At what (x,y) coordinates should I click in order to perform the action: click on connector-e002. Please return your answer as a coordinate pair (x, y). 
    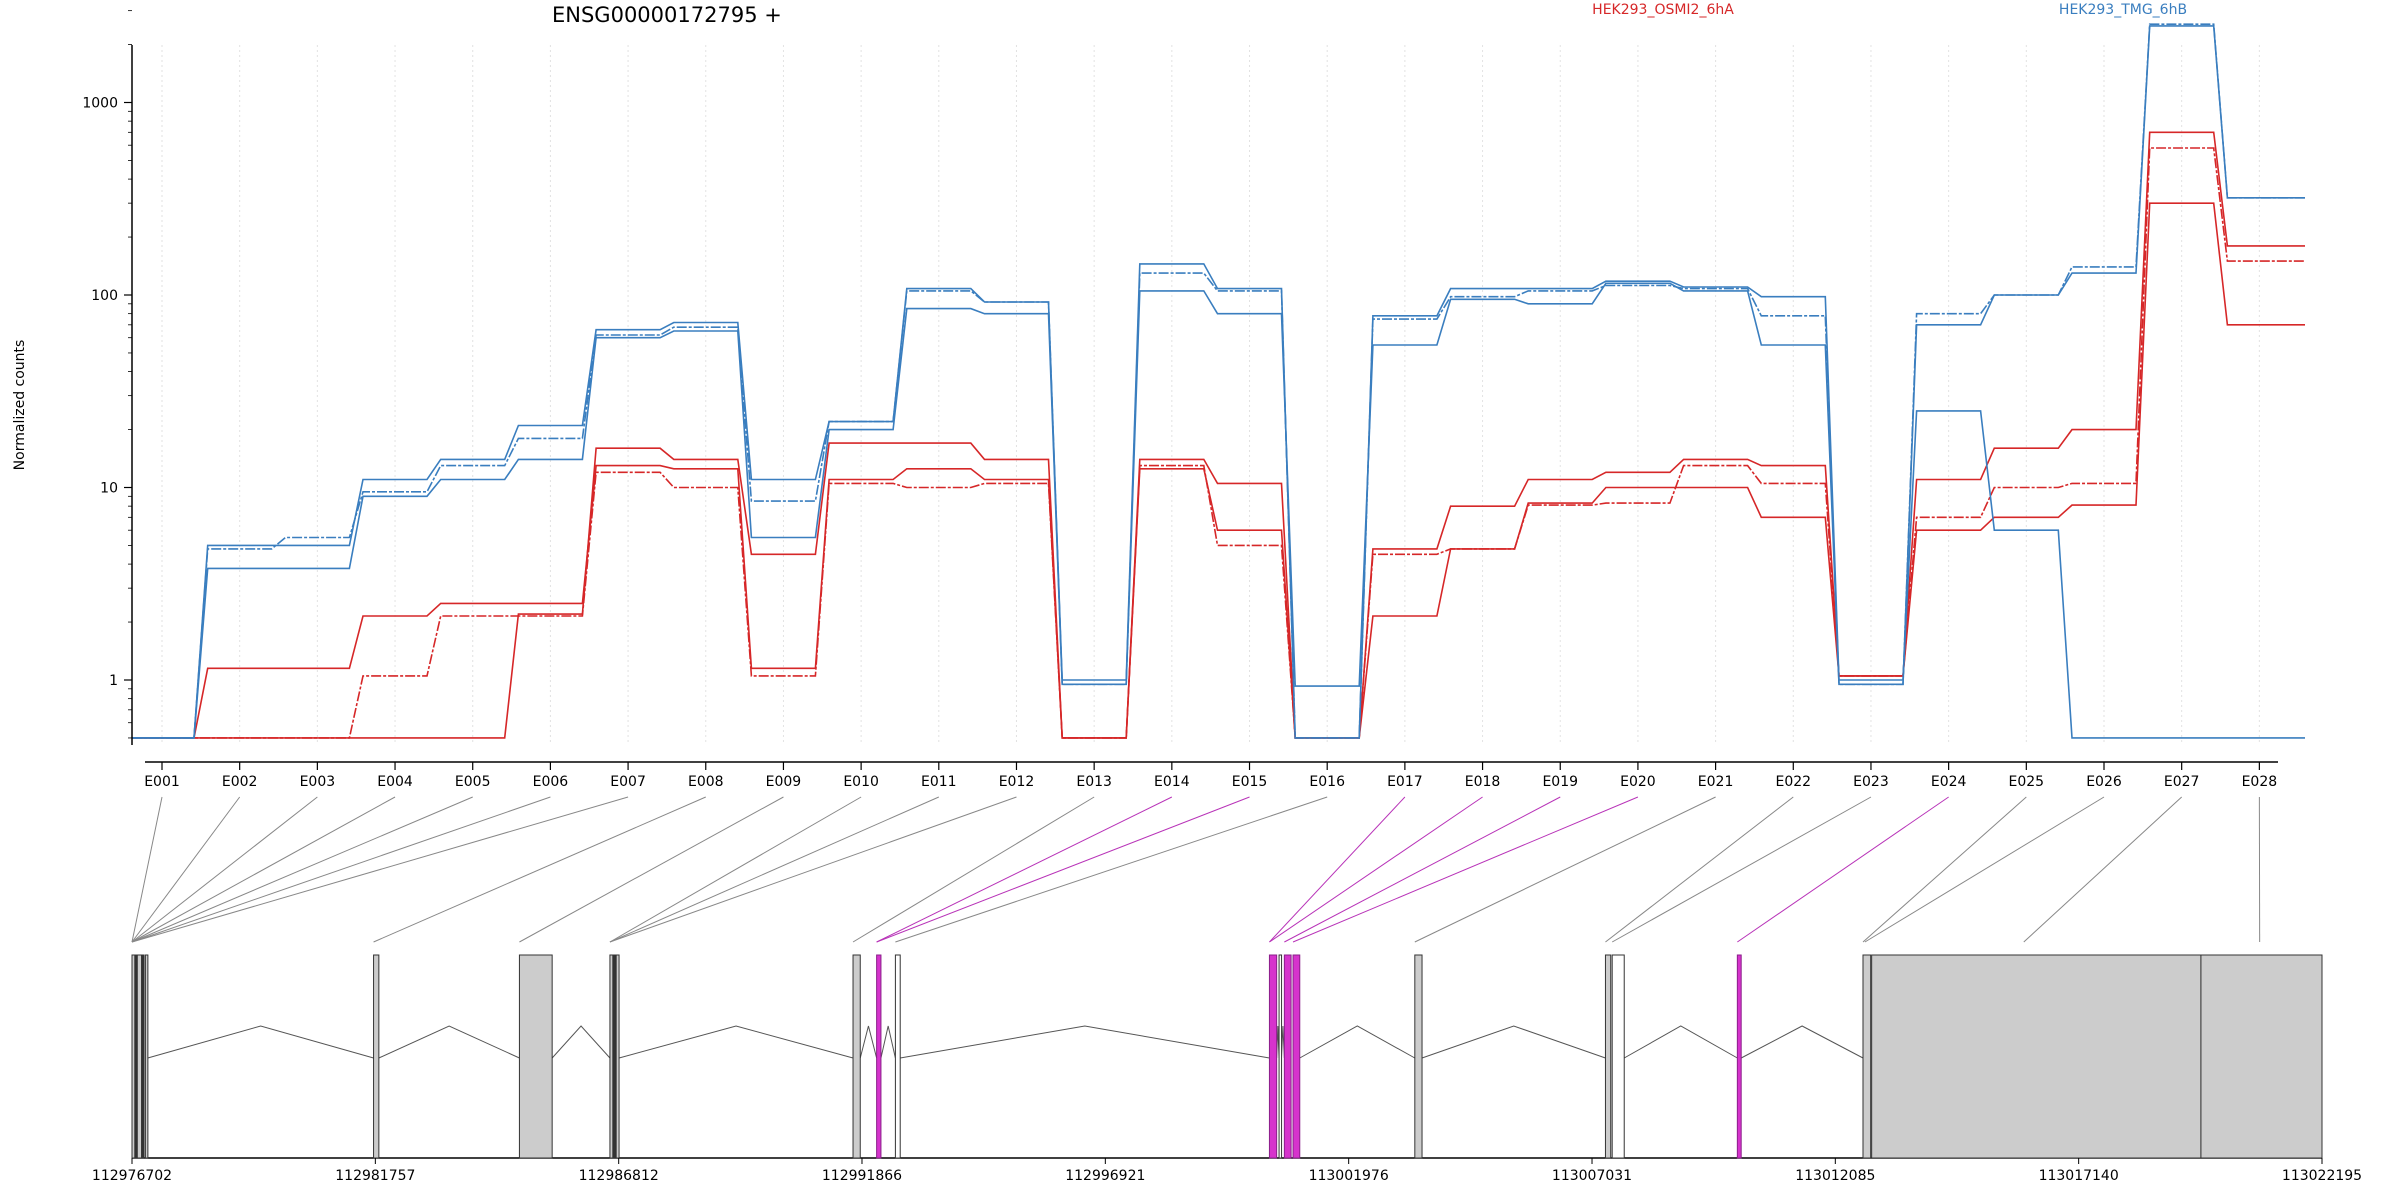
    Looking at the image, I should click on (186, 869).